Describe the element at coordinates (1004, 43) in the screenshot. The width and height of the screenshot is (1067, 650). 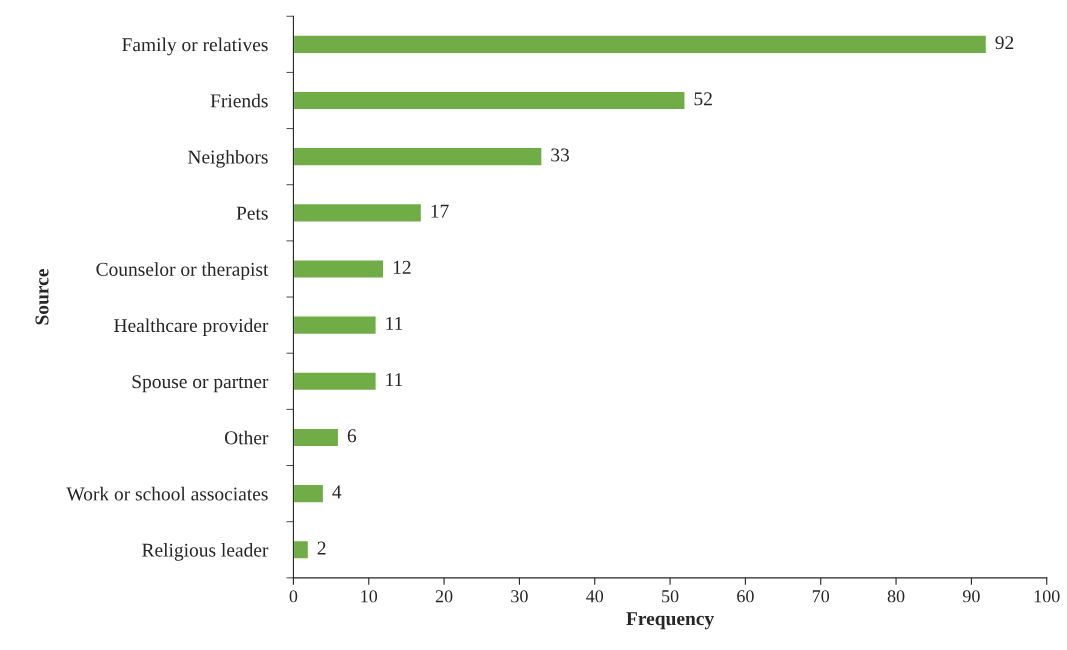
I see `data-label: 92` at that location.